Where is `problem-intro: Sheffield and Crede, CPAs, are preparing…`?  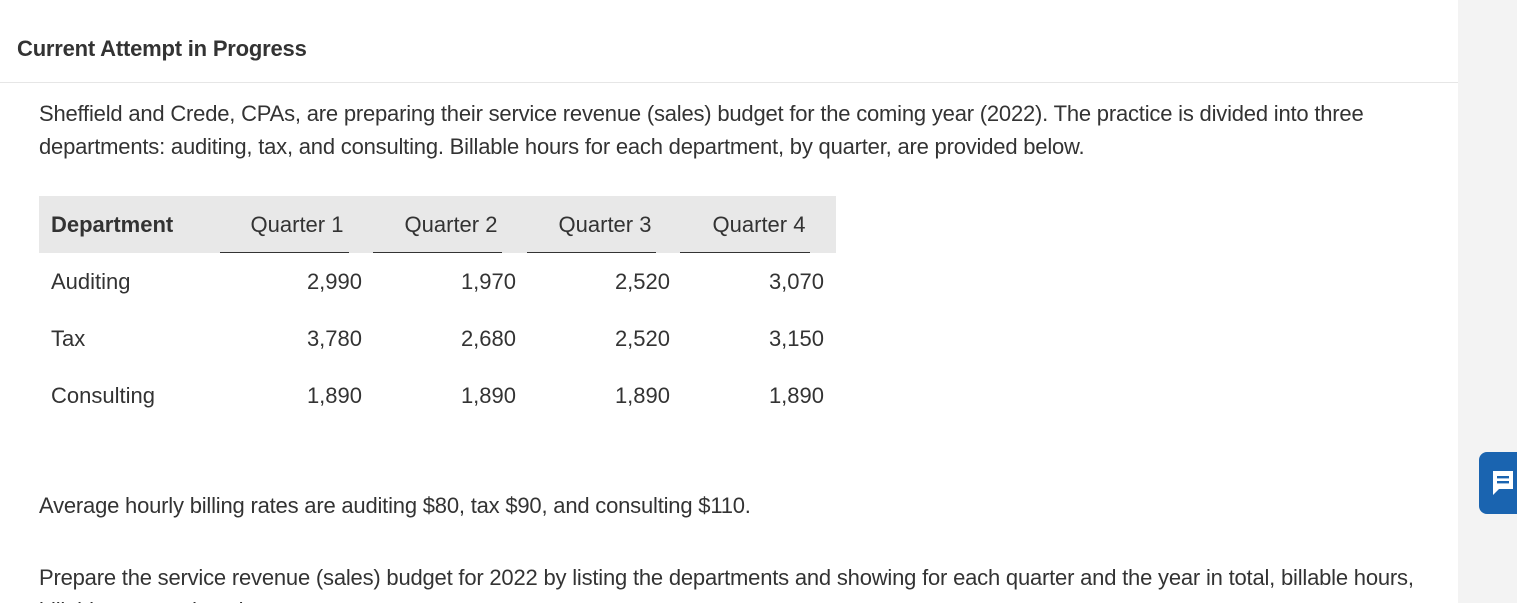
problem-intro: Sheffield and Crede, CPAs, are preparing… is located at coordinates (701, 130).